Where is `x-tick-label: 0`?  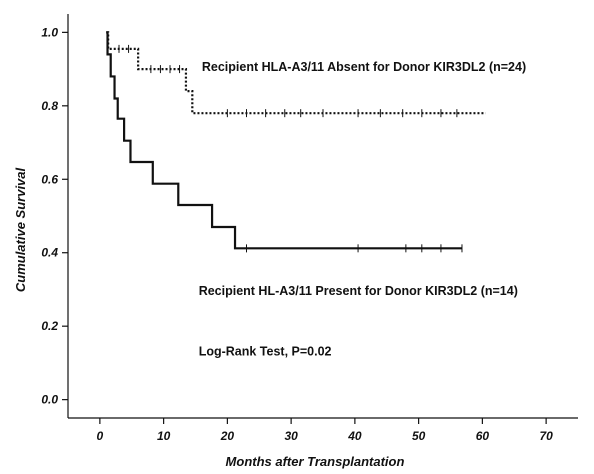 x-tick-label: 0 is located at coordinates (100, 436).